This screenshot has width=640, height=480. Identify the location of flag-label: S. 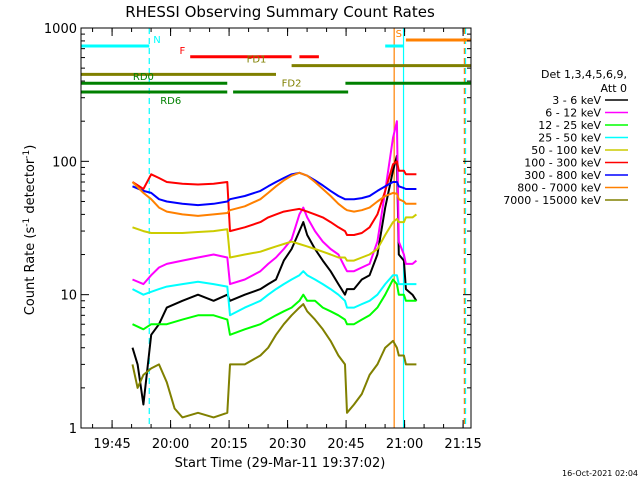
(399, 34).